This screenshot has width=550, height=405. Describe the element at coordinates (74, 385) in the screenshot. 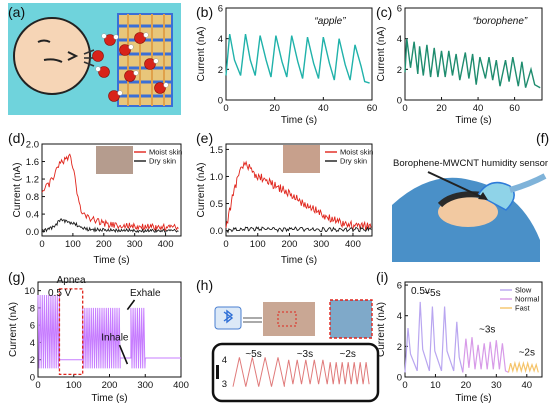

I see `x-tick-label-g: 100` at that location.